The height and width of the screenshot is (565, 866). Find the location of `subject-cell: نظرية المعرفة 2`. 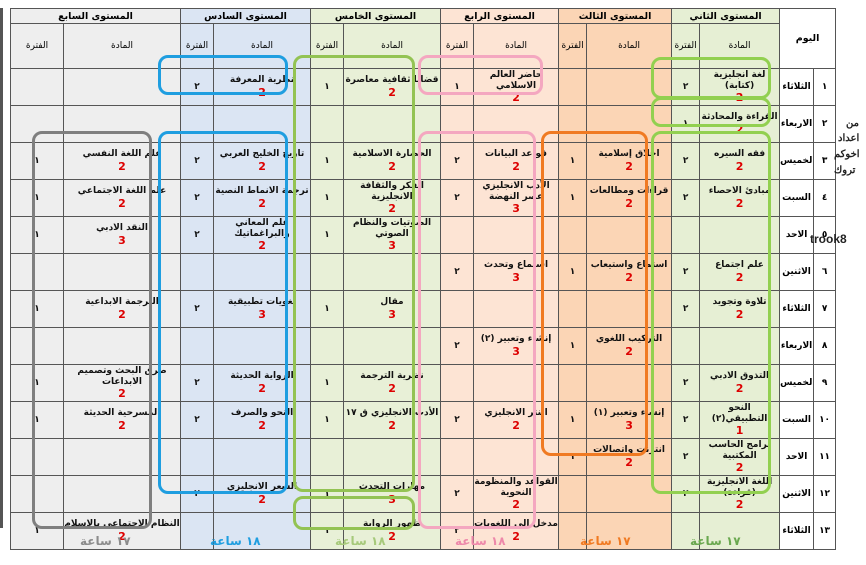

subject-cell: نظرية المعرفة 2 is located at coordinates (262, 87).